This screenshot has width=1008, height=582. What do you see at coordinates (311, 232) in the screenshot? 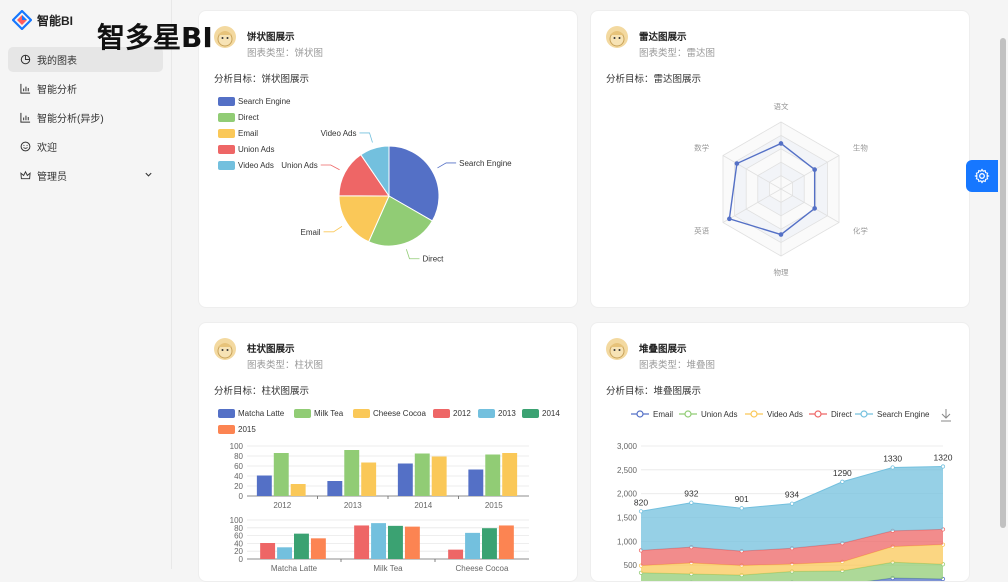
I see `pie-label: Email` at bounding box center [311, 232].